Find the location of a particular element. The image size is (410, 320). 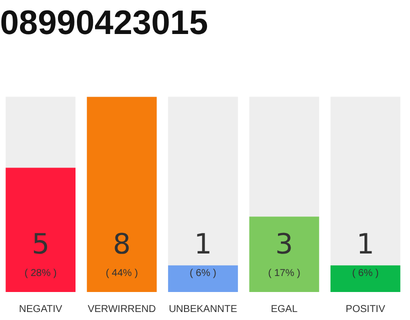

data-label: ( 28% ) is located at coordinates (40, 273).